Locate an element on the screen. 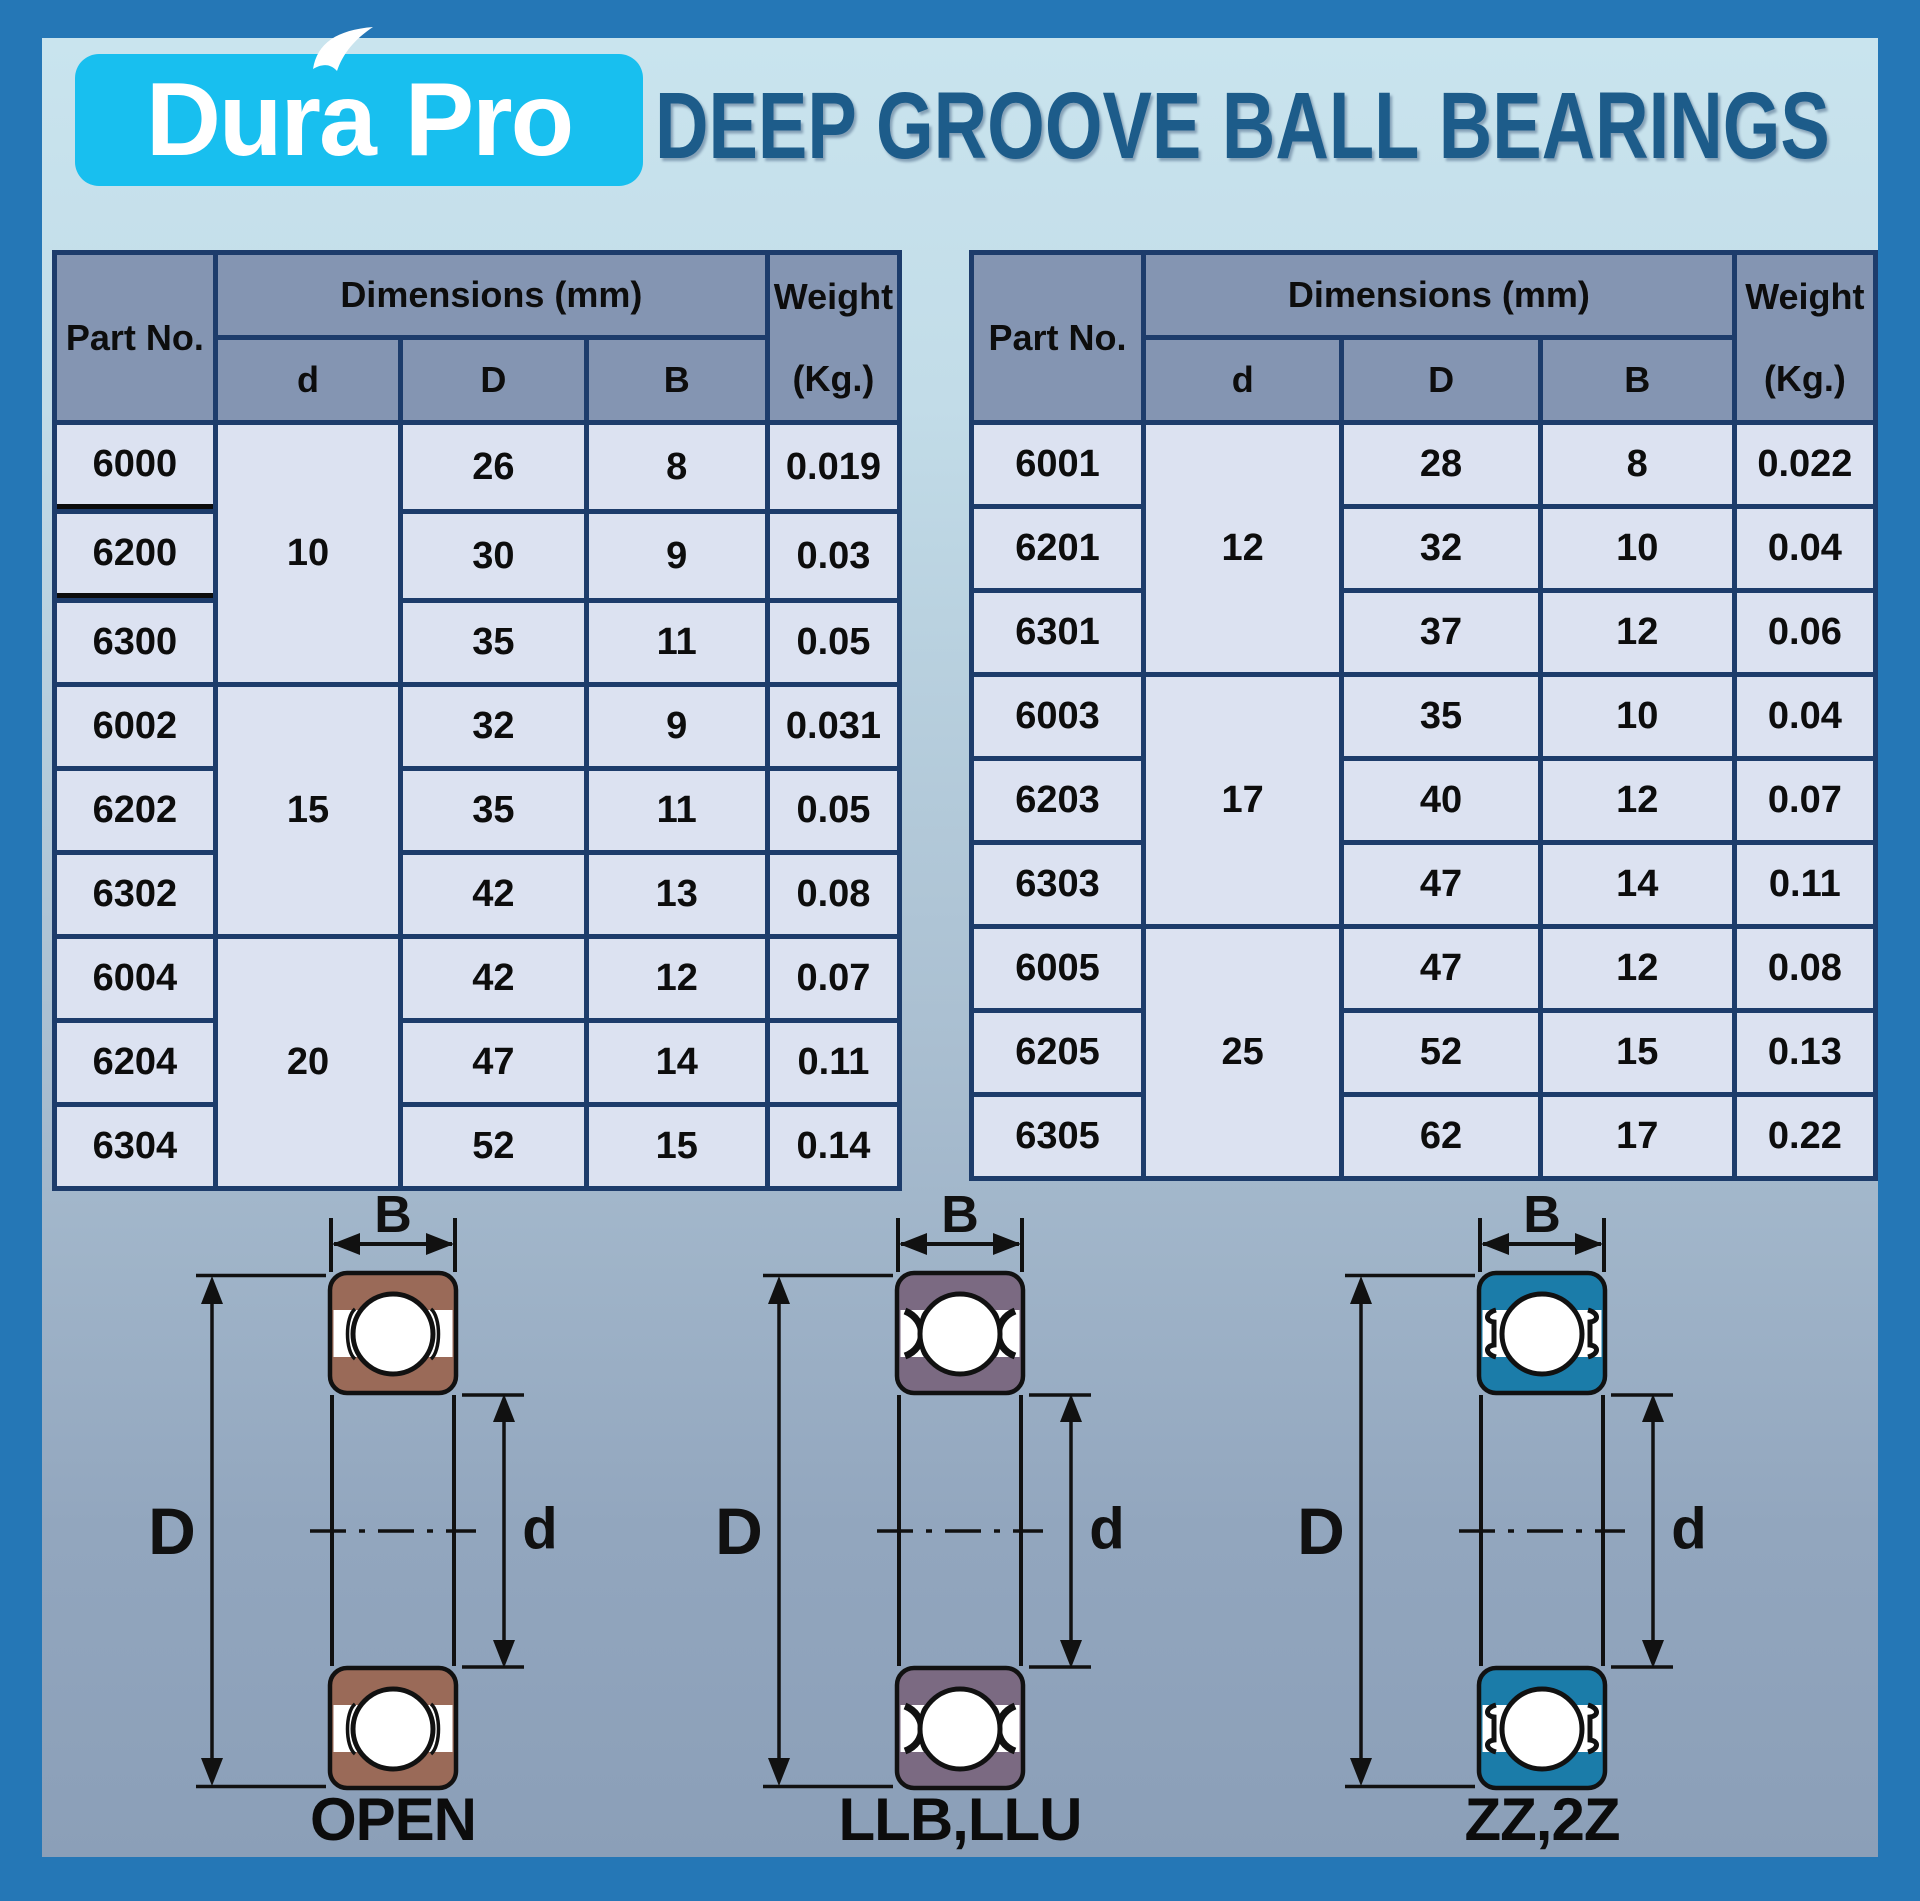 Image resolution: width=1920 pixels, height=1901 pixels. bearing-diagram-llb-llu: B D d is located at coordinates (967, 1508).